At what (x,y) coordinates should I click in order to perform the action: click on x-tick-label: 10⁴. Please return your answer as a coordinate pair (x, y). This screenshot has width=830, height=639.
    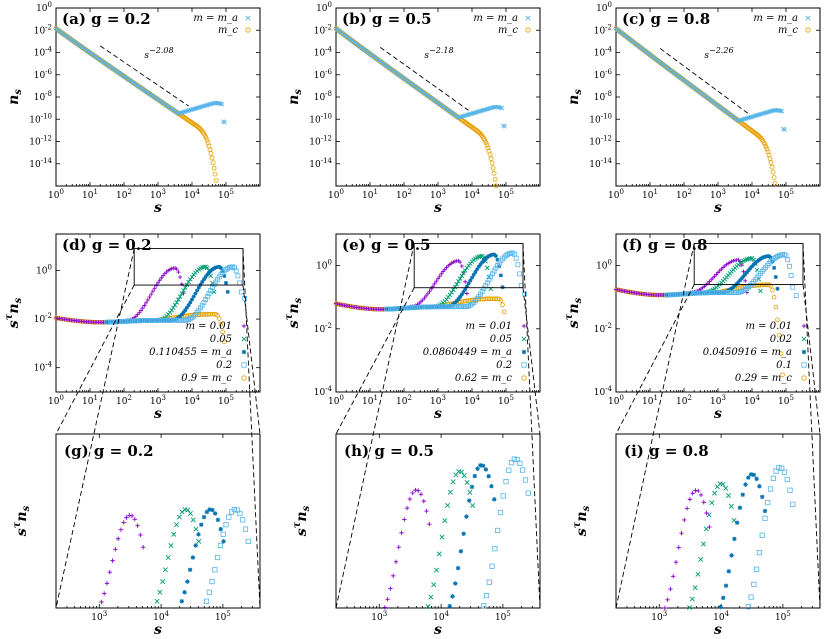
    Looking at the image, I should click on (721, 616).